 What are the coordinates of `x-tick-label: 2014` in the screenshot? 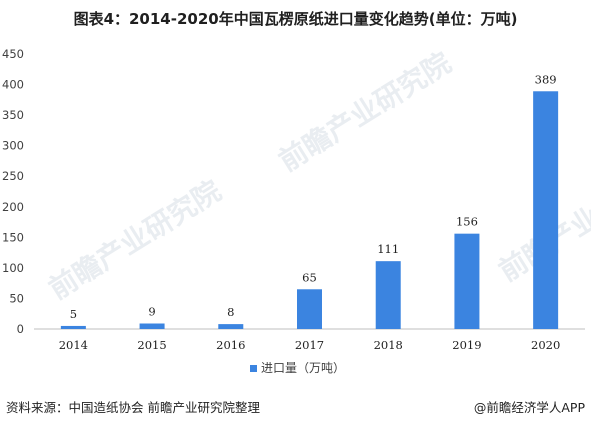 It's located at (73, 345).